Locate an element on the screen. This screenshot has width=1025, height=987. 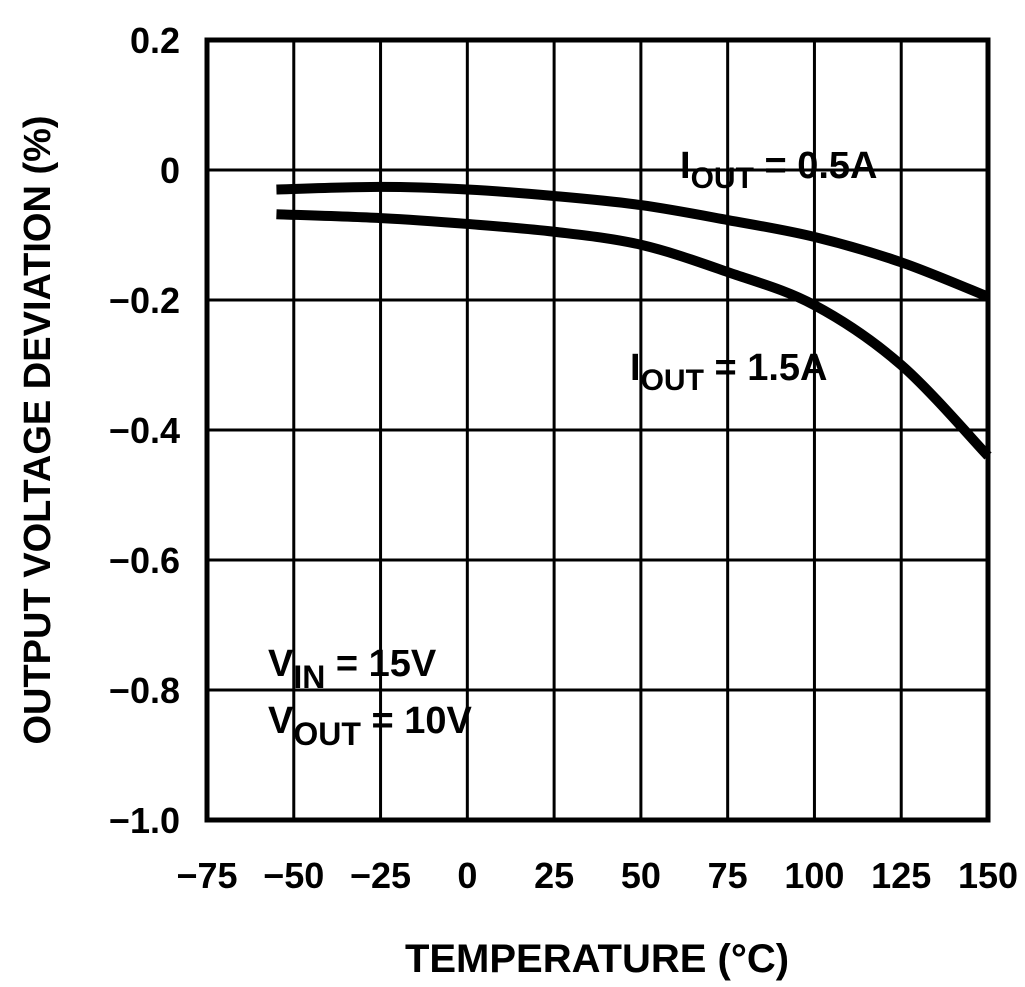
y-tick-label: 0.2 is located at coordinates (155, 40).